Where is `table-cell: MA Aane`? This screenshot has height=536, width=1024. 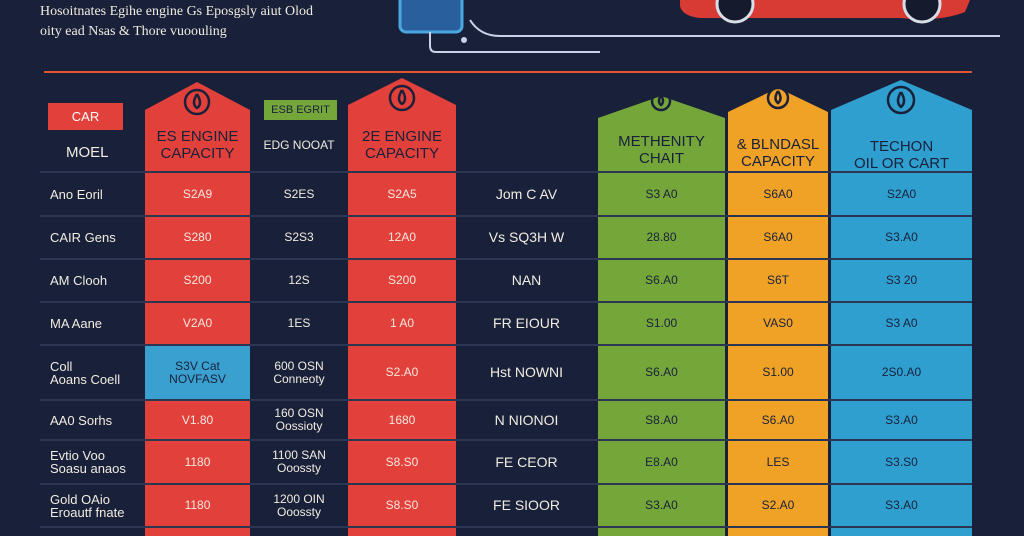
table-cell: MA Aane is located at coordinates (76, 323).